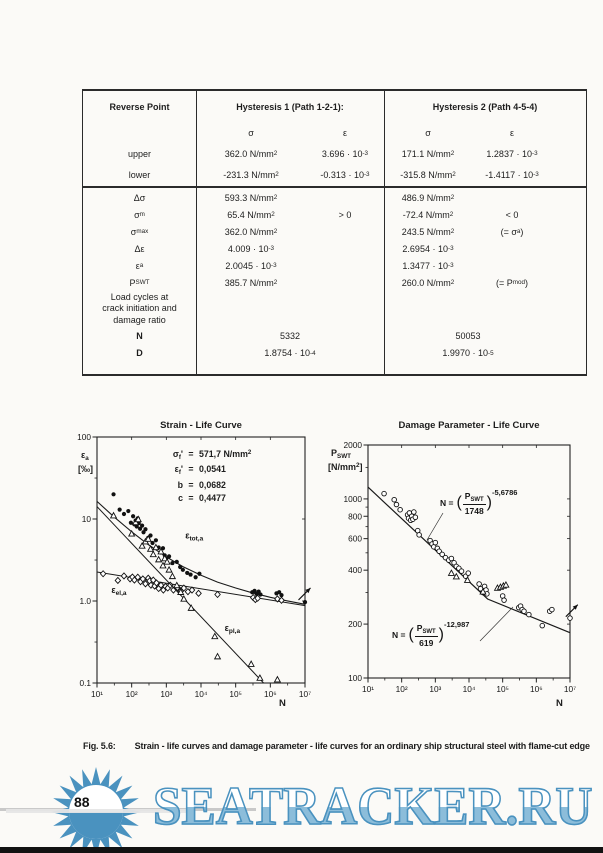 This screenshot has height=853, width=603. What do you see at coordinates (251, 265) in the screenshot?
I see `cell-value: 2.0045 · 10 -3` at bounding box center [251, 265].